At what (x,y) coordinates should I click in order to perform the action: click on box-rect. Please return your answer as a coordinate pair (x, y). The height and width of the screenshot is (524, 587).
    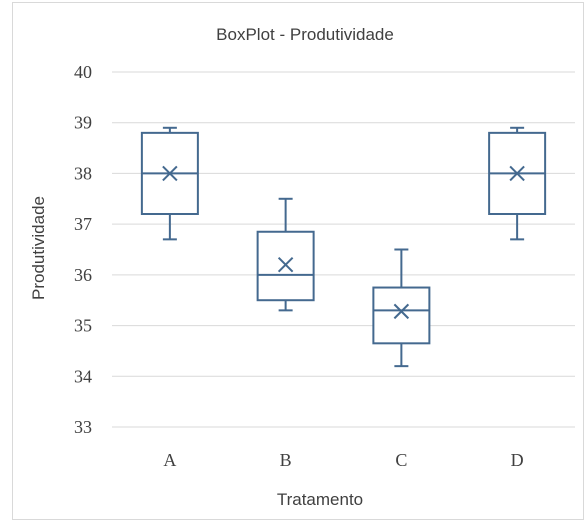
    Looking at the image, I should click on (401, 315).